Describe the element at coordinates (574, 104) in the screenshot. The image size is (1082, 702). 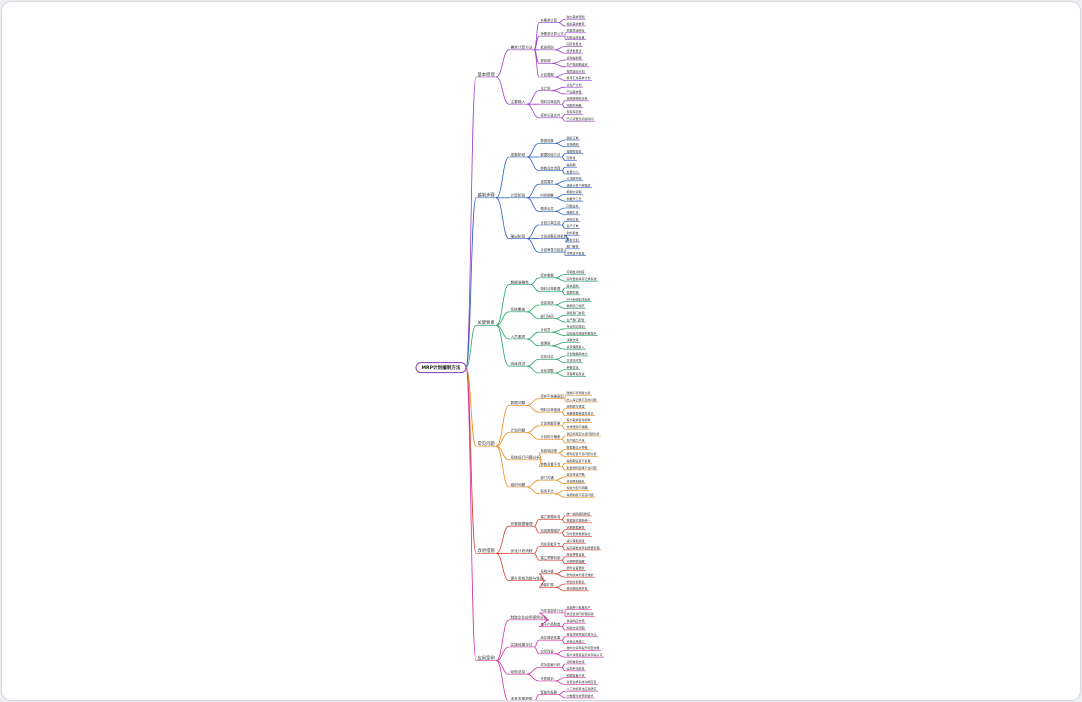
I see `leaf-node: 零部件用量` at that location.